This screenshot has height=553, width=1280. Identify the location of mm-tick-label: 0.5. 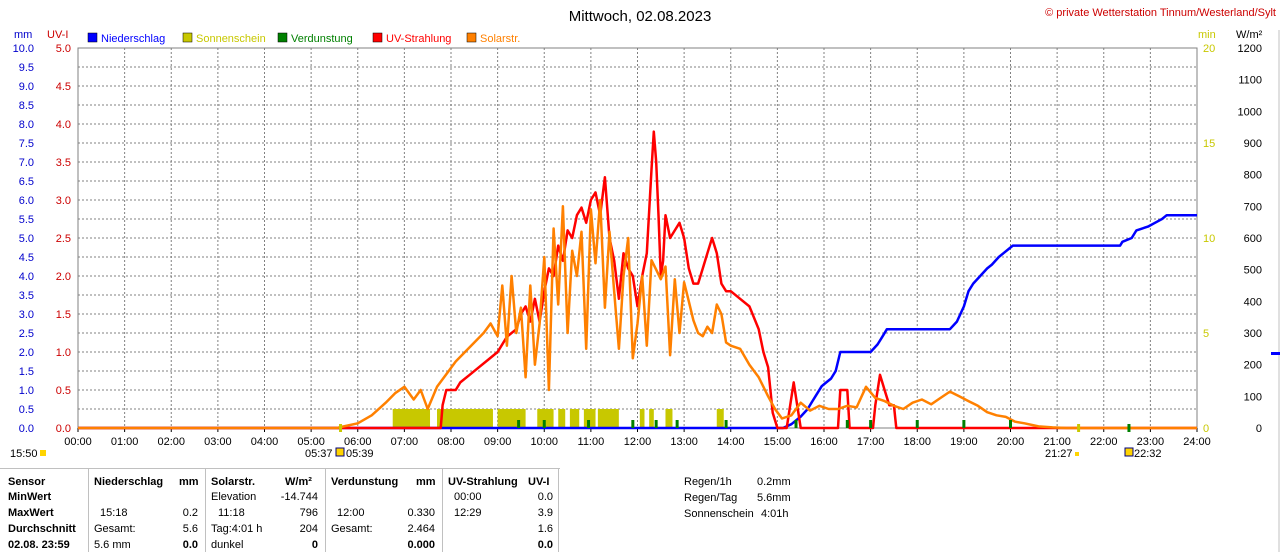
(26, 410).